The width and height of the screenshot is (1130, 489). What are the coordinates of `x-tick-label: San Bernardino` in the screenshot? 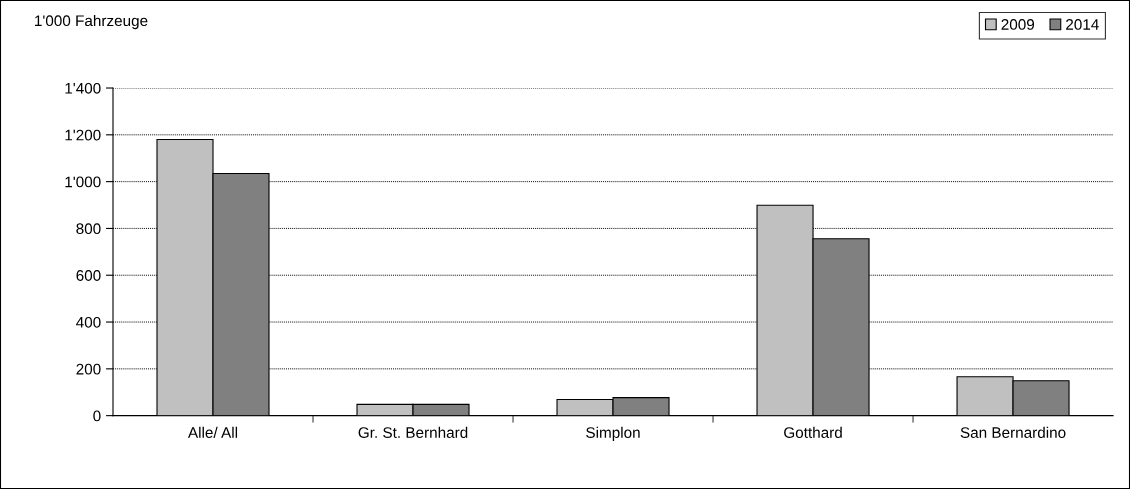 It's located at (1013, 432).